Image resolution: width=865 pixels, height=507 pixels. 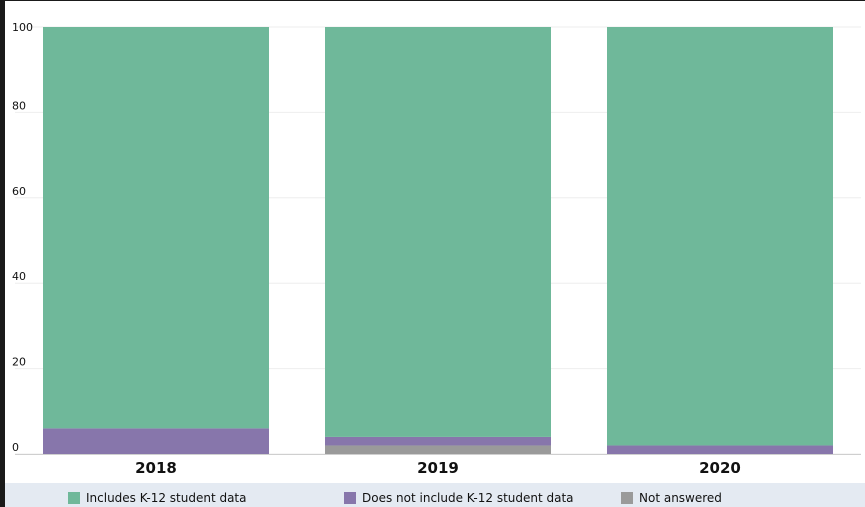 I want to click on legend-item-does-not-include: Does not include K-12 student data, so click(x=459, y=498).